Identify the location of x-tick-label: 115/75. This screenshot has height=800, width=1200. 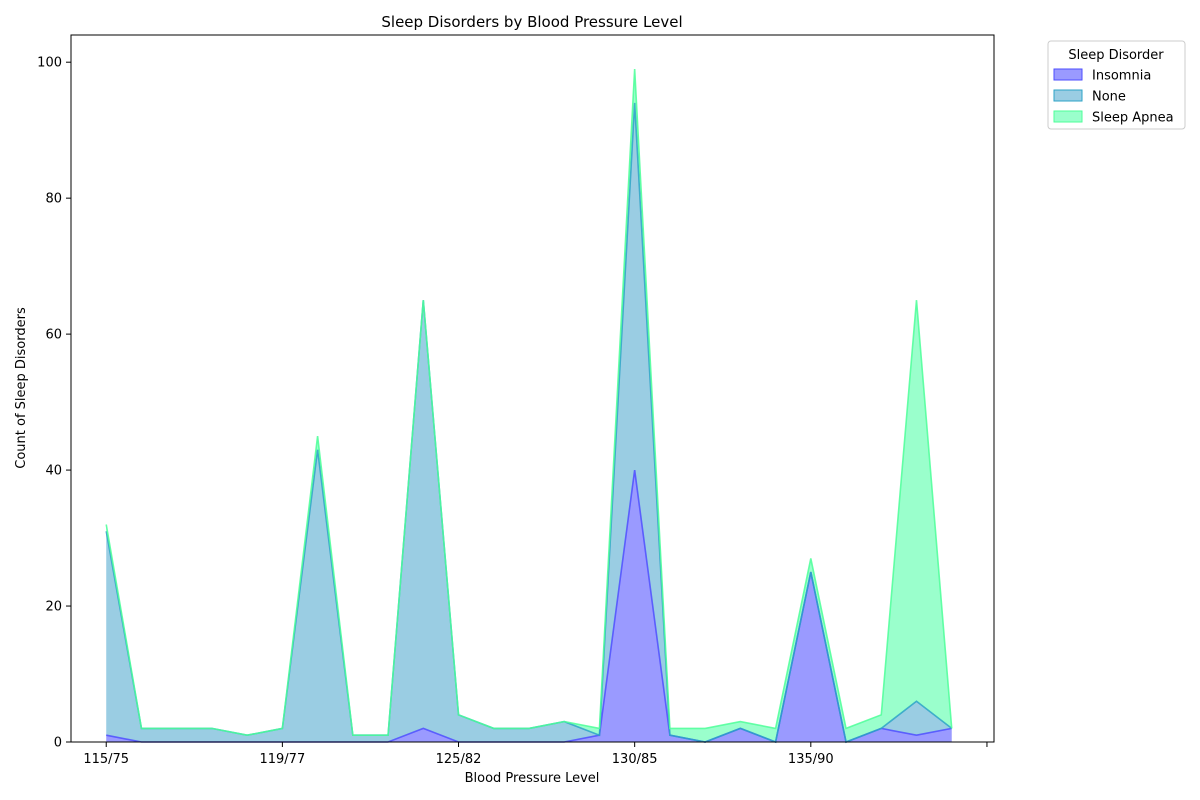
(106, 759).